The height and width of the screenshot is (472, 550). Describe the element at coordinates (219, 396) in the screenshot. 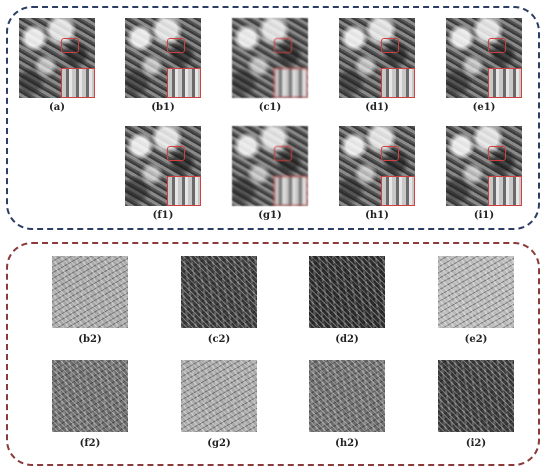

I see `residual-g2` at that location.